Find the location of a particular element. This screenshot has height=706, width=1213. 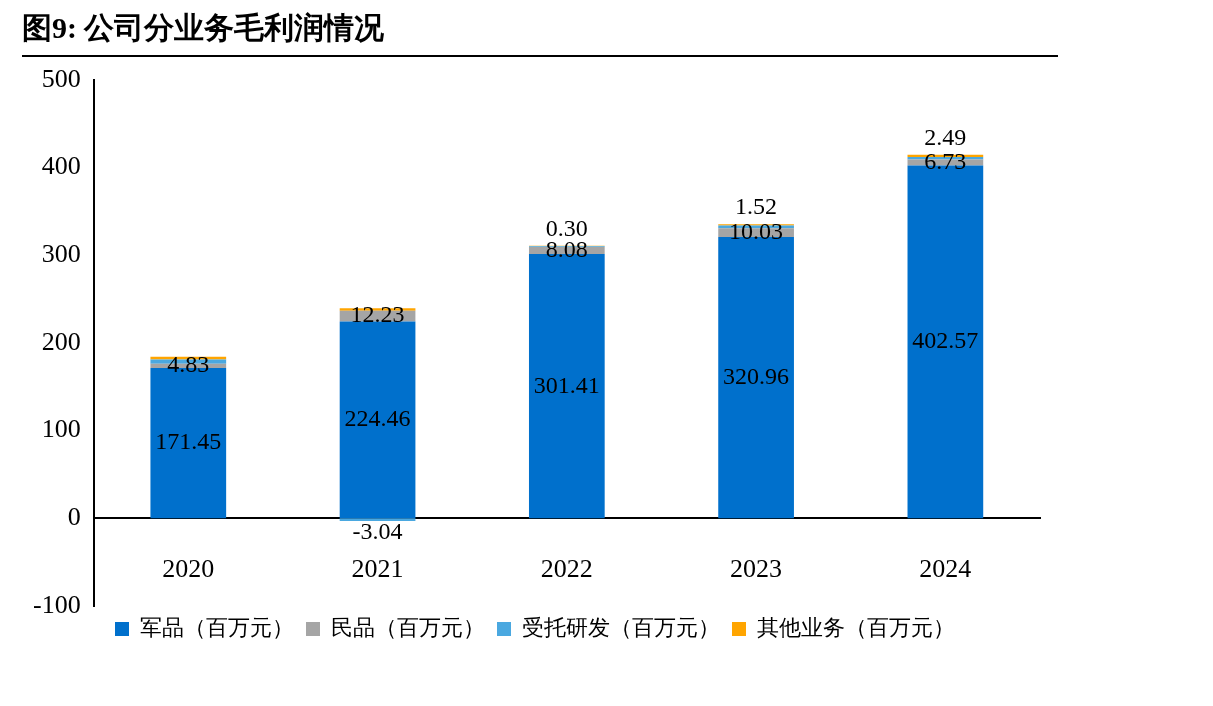

legend-label: 受托研发（百万元） is located at coordinates (621, 627).